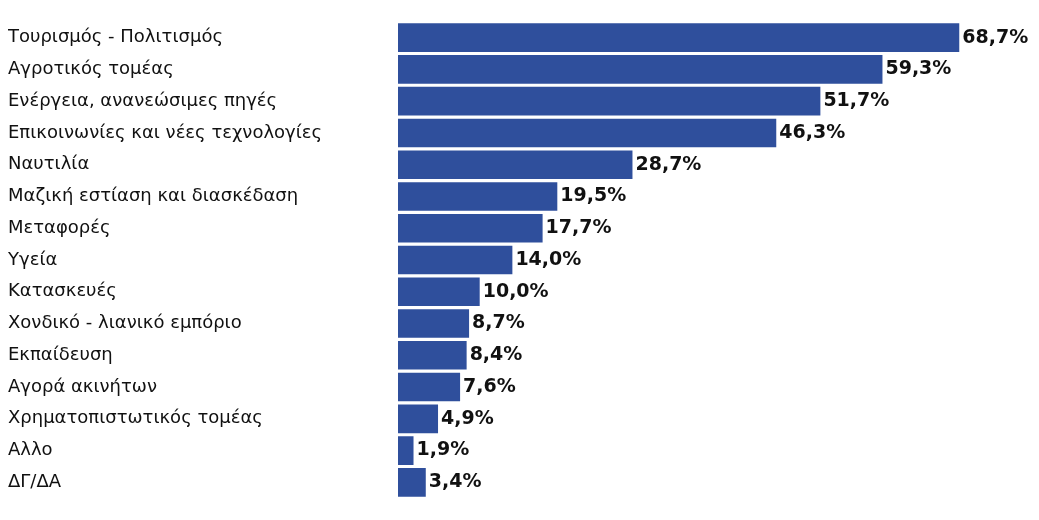 The width and height of the screenshot is (1039, 520). Describe the element at coordinates (125, 322) in the screenshot. I see `y-tick-label: Χονδικό - λιανικό εμπόριο` at that location.